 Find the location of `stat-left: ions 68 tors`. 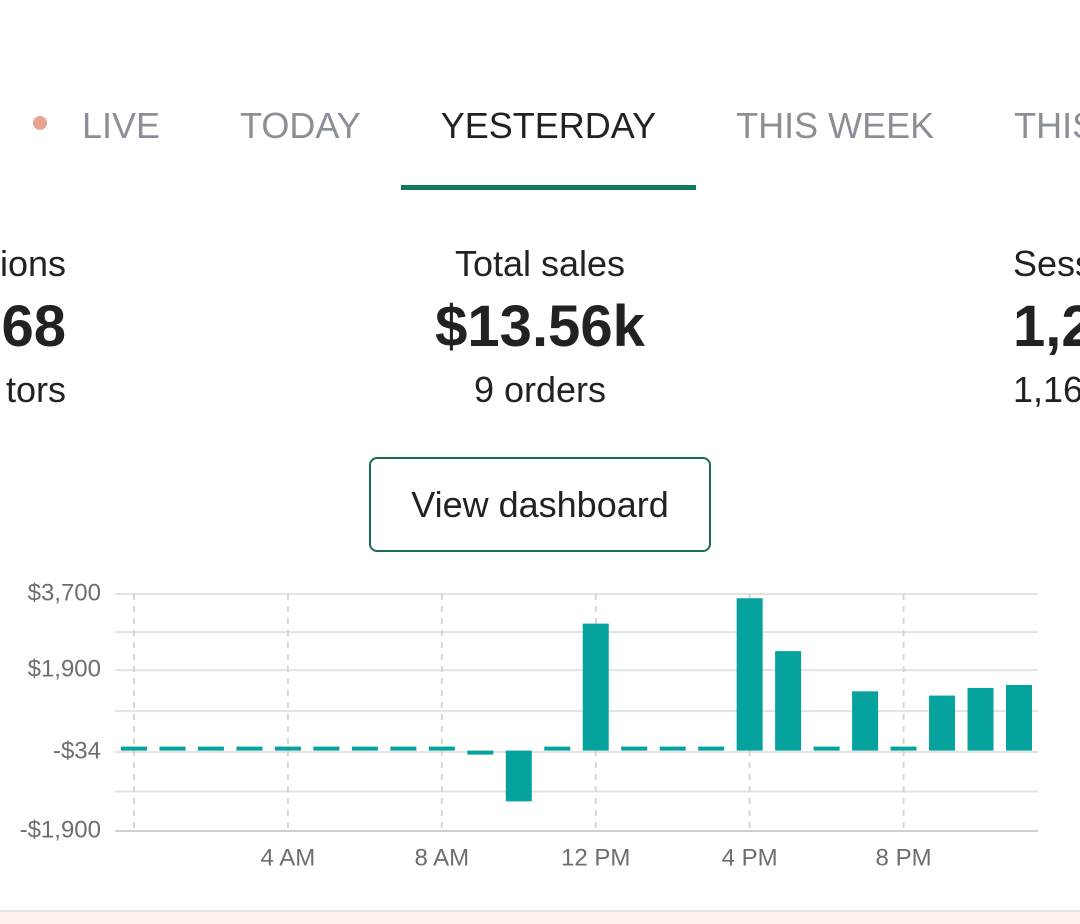

stat-left: ions 68 tors is located at coordinates (33, 327).